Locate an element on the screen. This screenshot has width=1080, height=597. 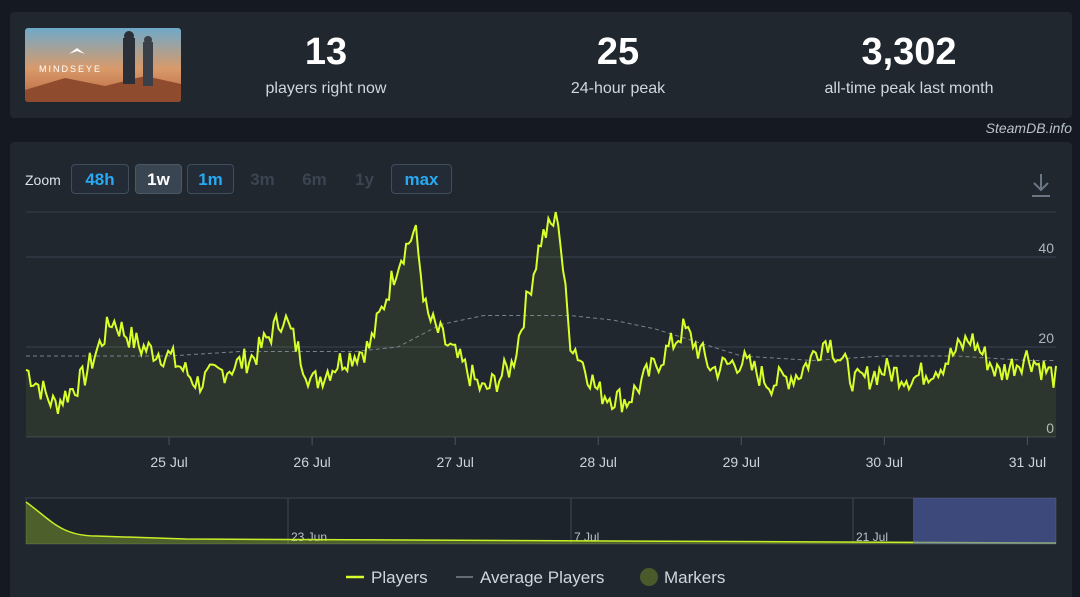
x-tick-label: 28 Jul is located at coordinates (598, 462).